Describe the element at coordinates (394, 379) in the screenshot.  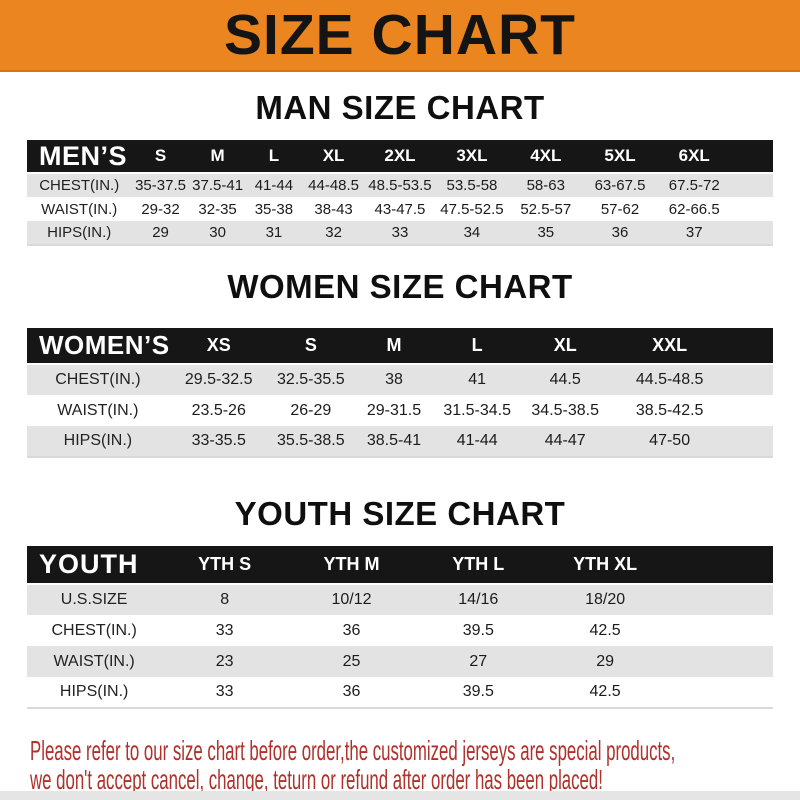
I see `table-cell: 38` at that location.